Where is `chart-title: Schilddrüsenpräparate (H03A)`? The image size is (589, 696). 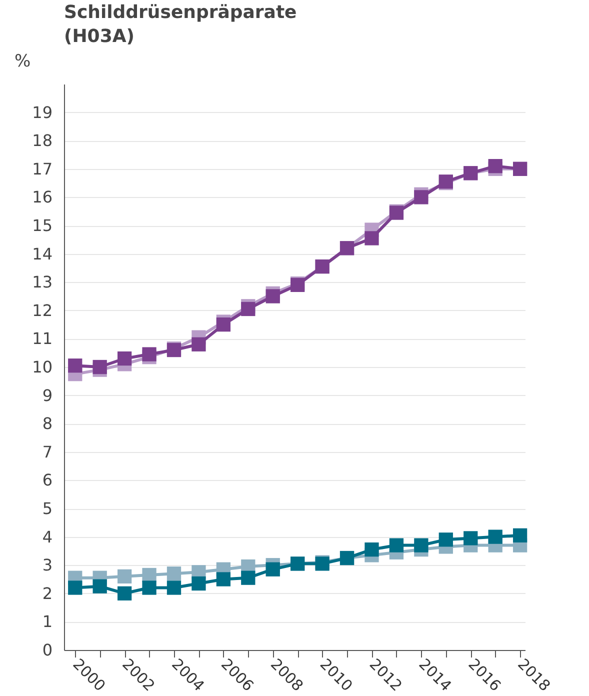
chart-title: Schilddrüsenpräparate (H03A) is located at coordinates (180, 24).